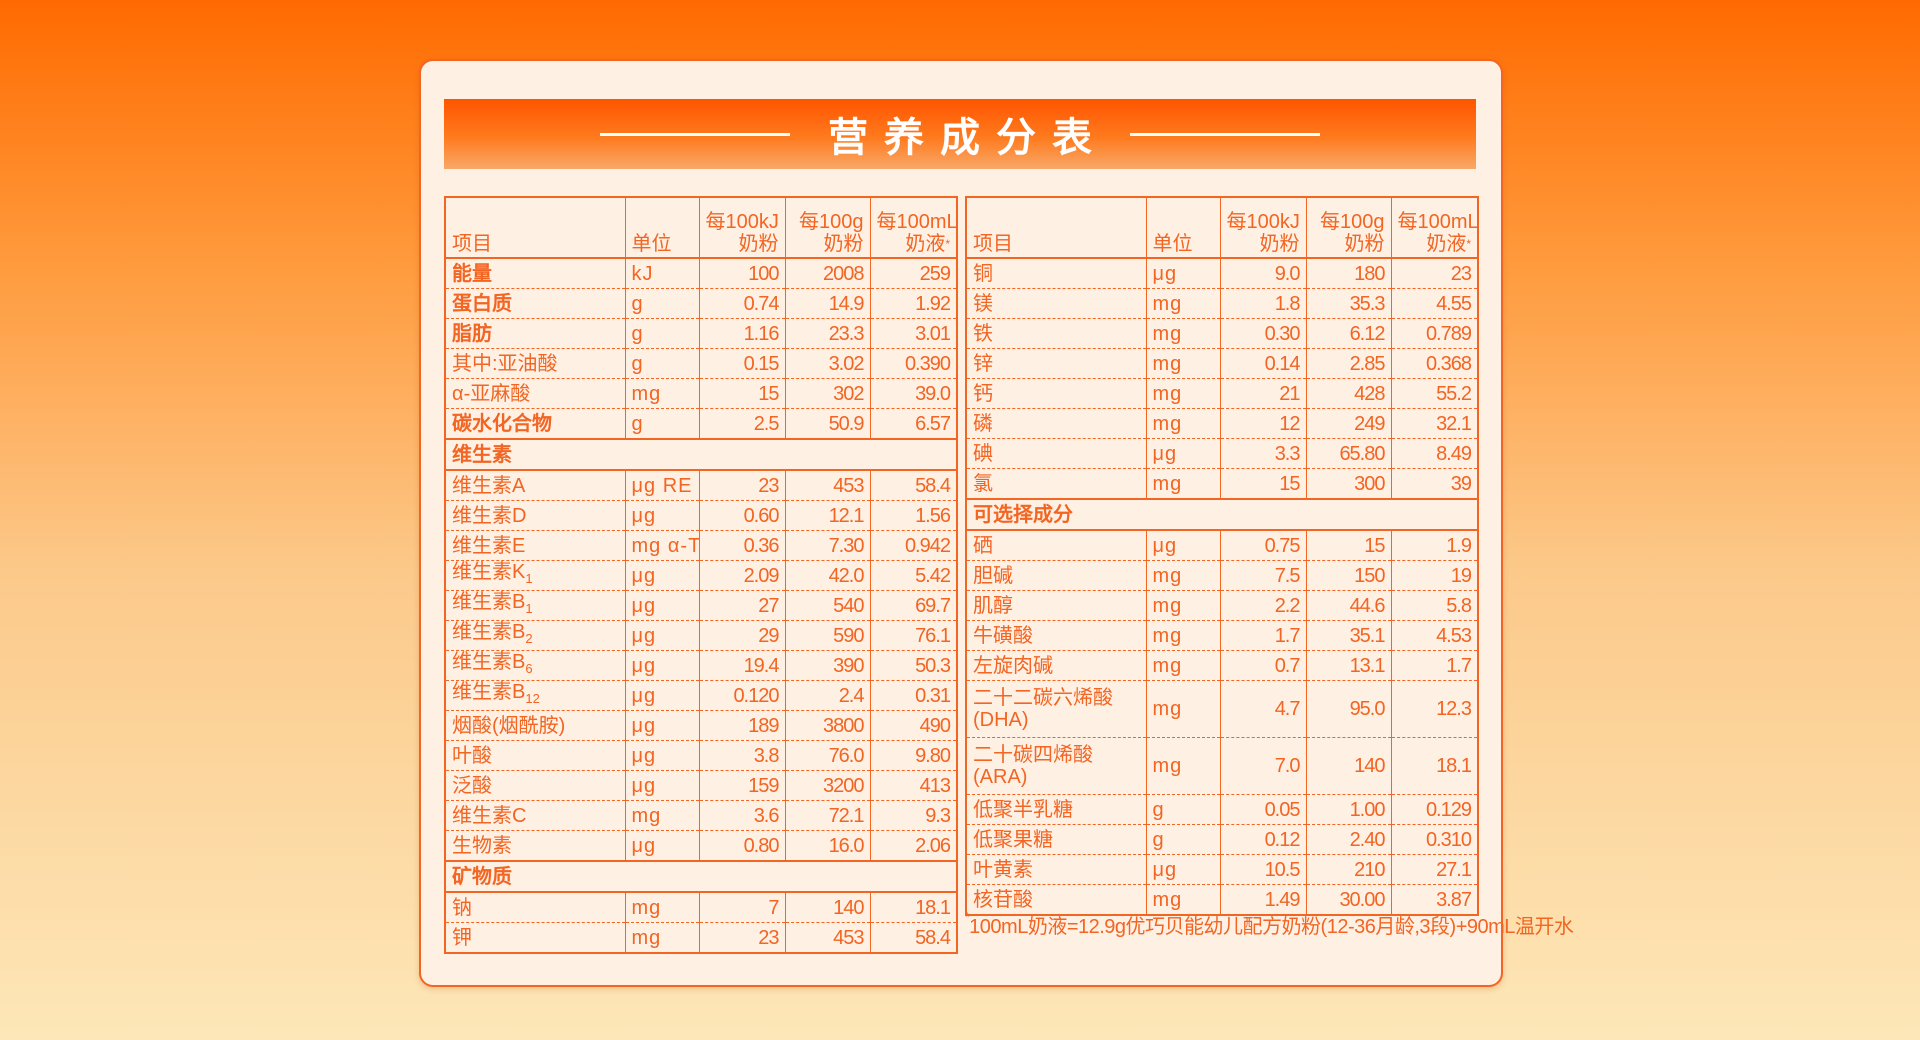 The image size is (1920, 1040). What do you see at coordinates (701, 635) in the screenshot?
I see `table-row: 维生素B2 μg 29 590 76.1` at bounding box center [701, 635].